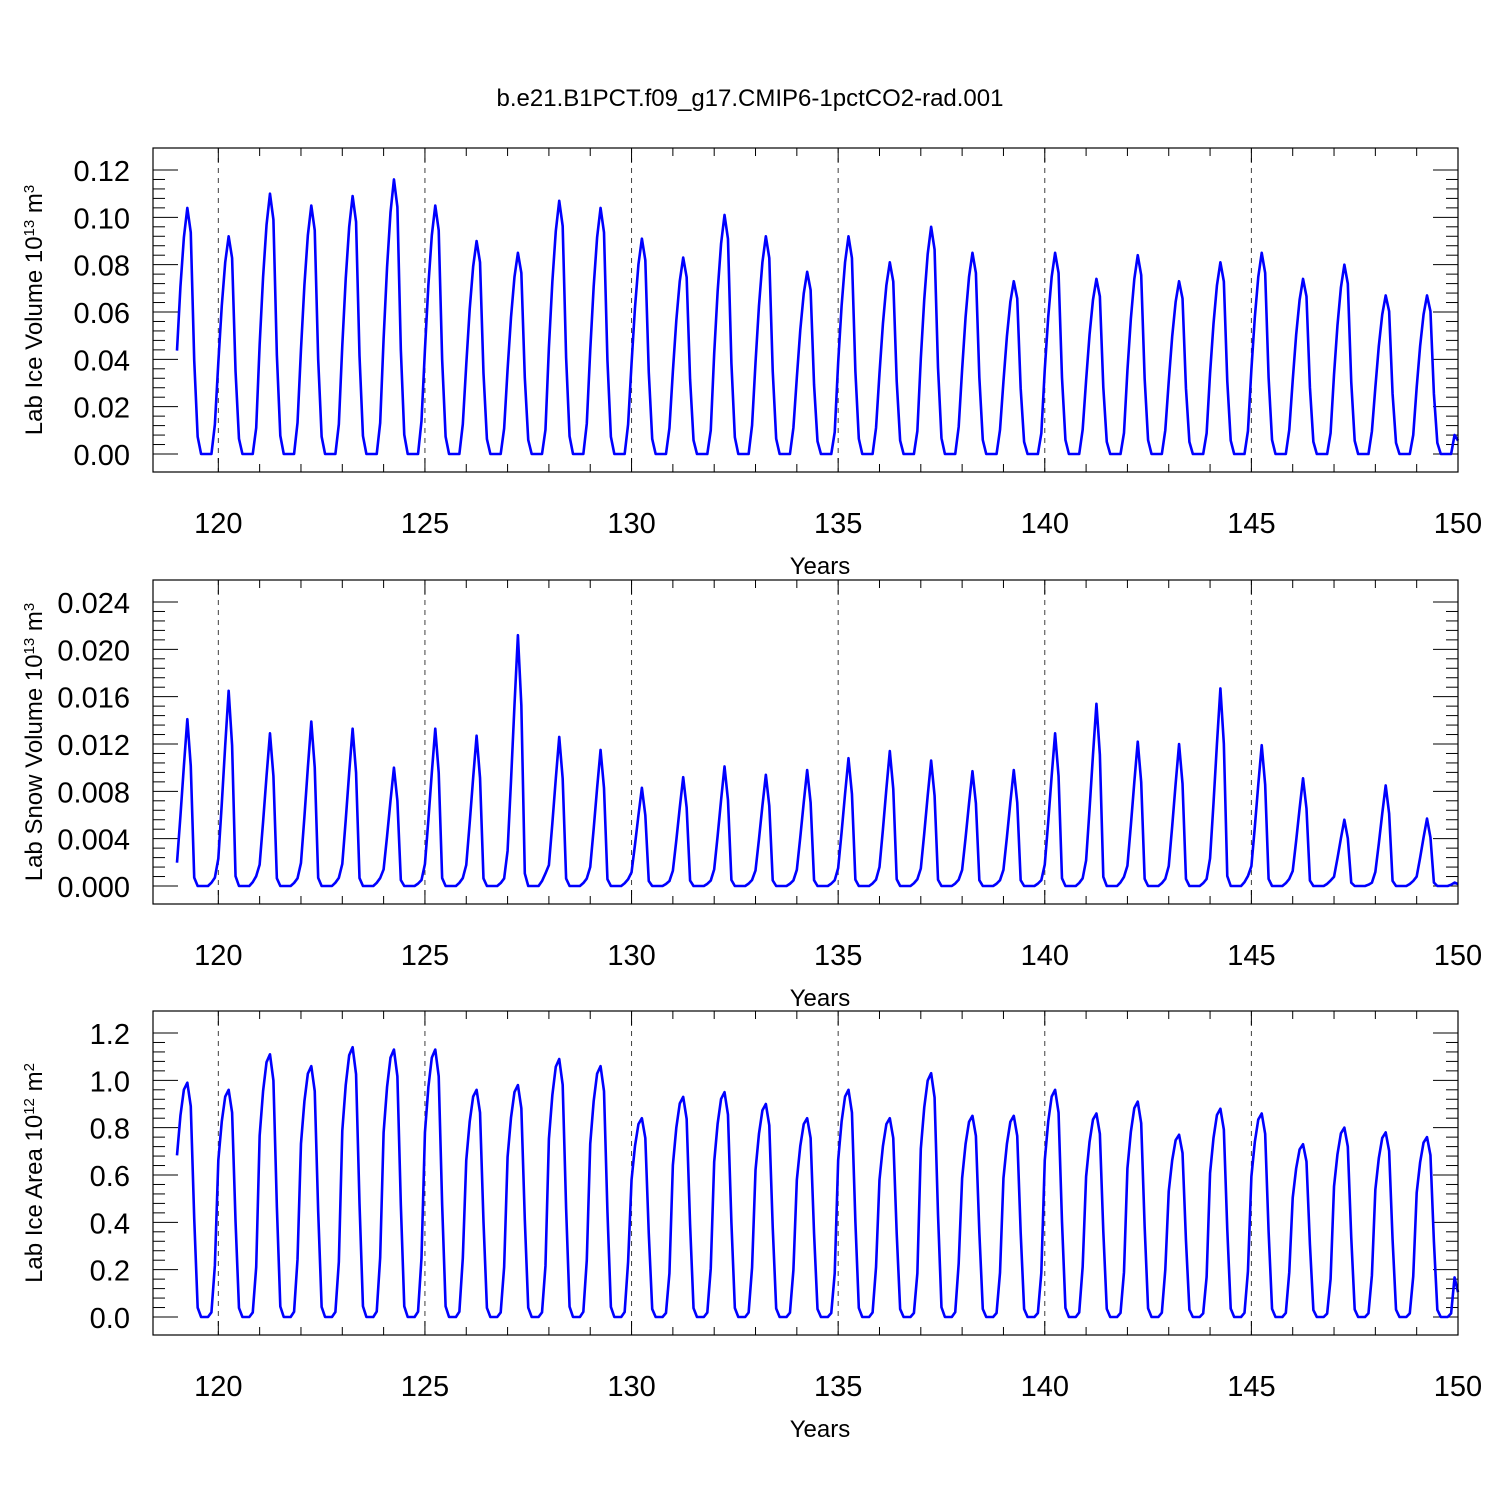  I want to click on y-tick-label: 0.020, so click(93, 651).